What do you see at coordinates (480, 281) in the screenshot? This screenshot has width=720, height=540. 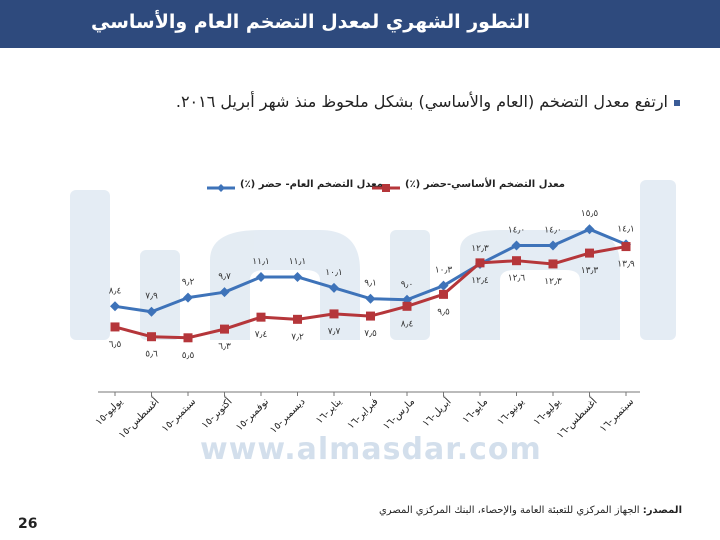 I see `data-label-core: ١٢٫٤` at bounding box center [480, 281].